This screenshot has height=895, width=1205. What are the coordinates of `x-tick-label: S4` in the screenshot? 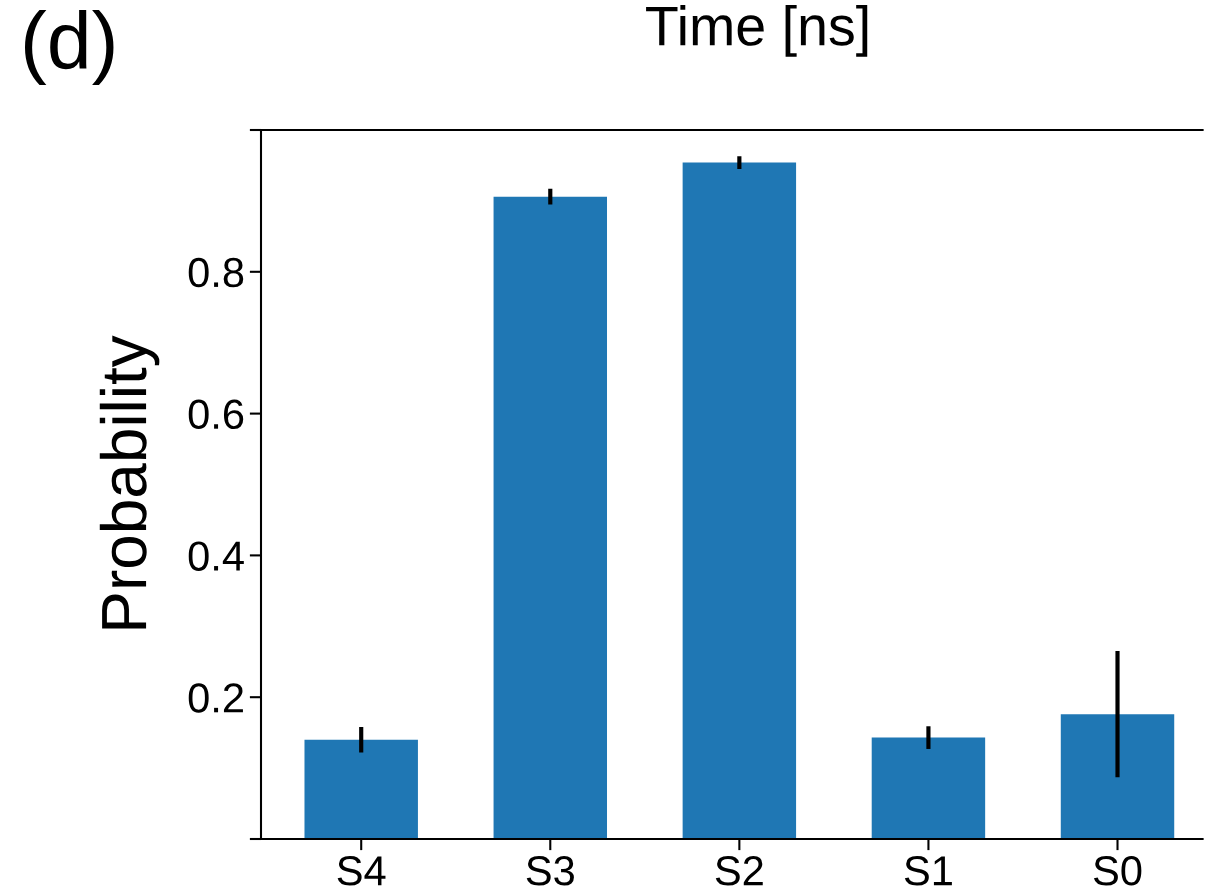 It's located at (361, 871).